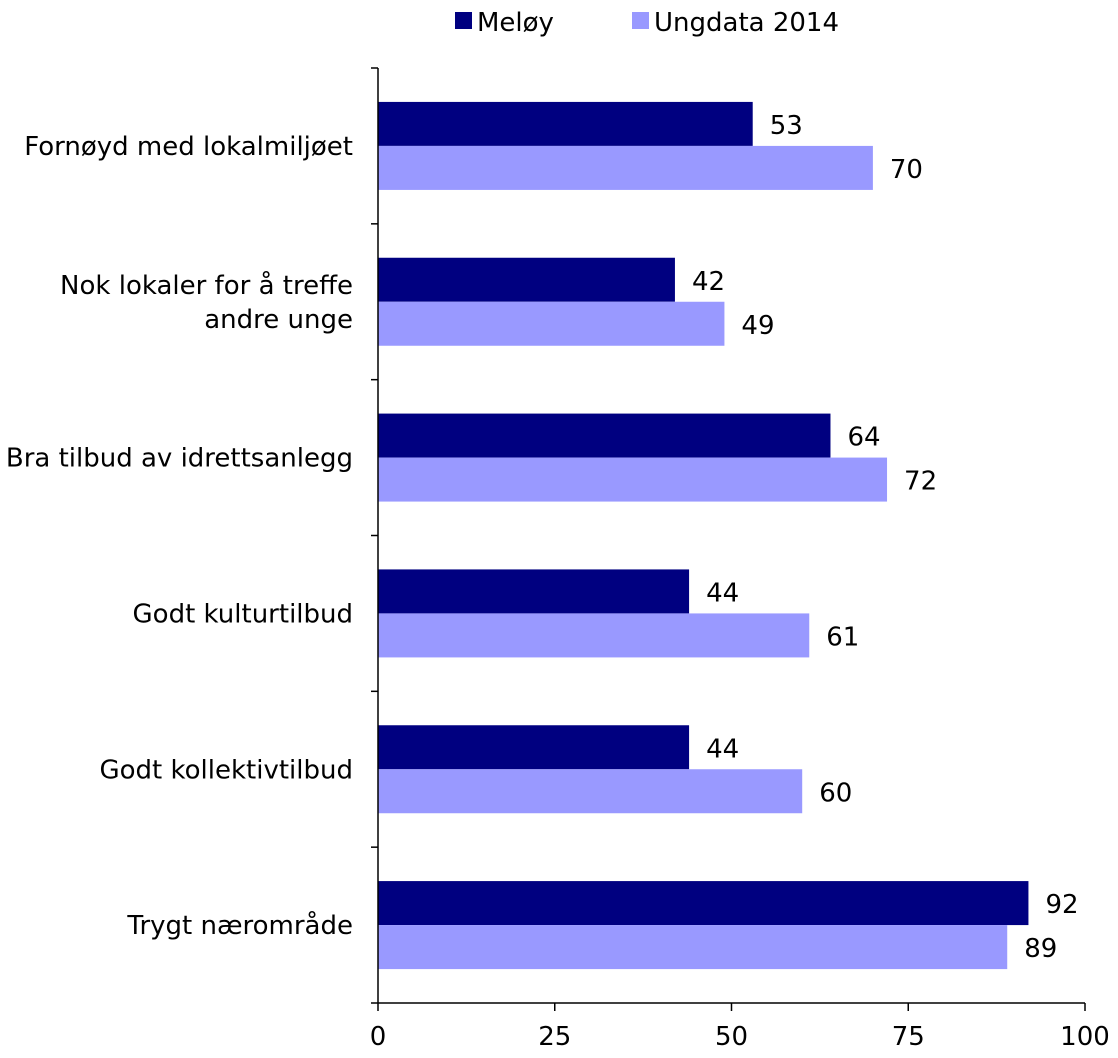 This screenshot has height=1058, width=1118. I want to click on x-tick-label: 100, so click(1085, 1037).